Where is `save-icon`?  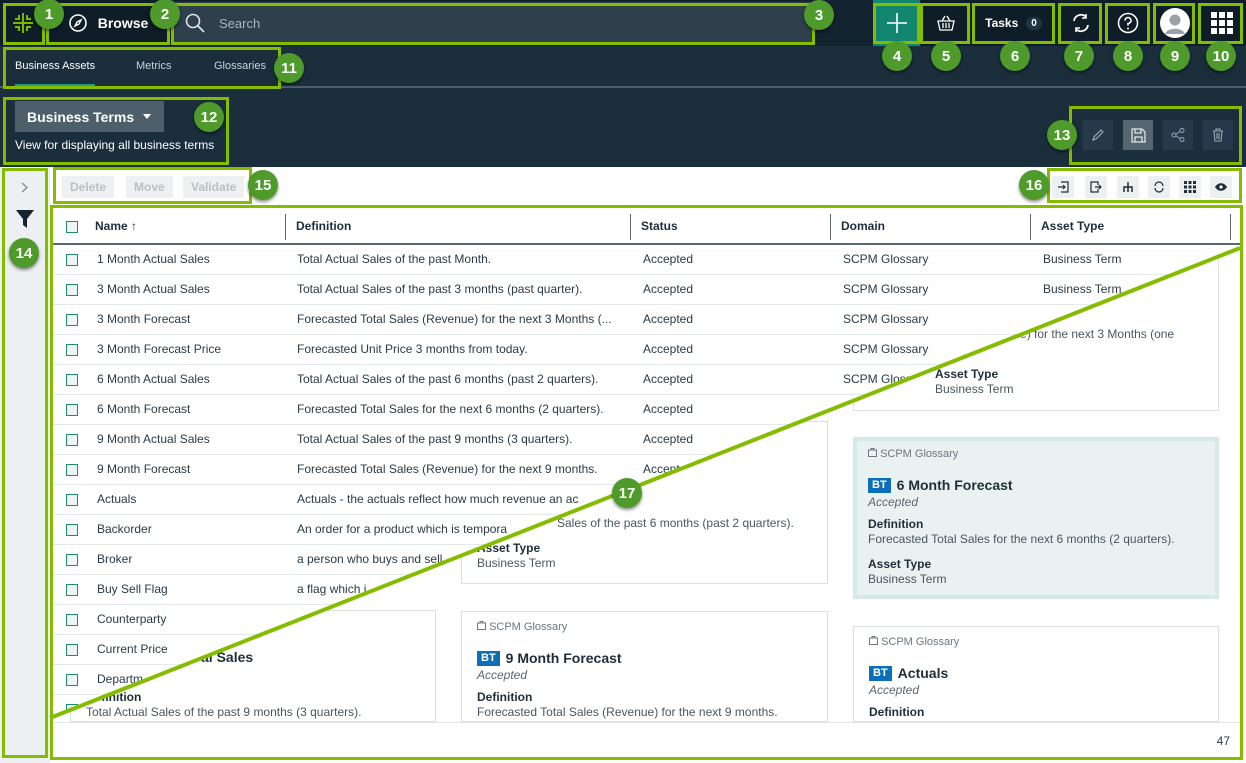
save-icon is located at coordinates (1138, 135).